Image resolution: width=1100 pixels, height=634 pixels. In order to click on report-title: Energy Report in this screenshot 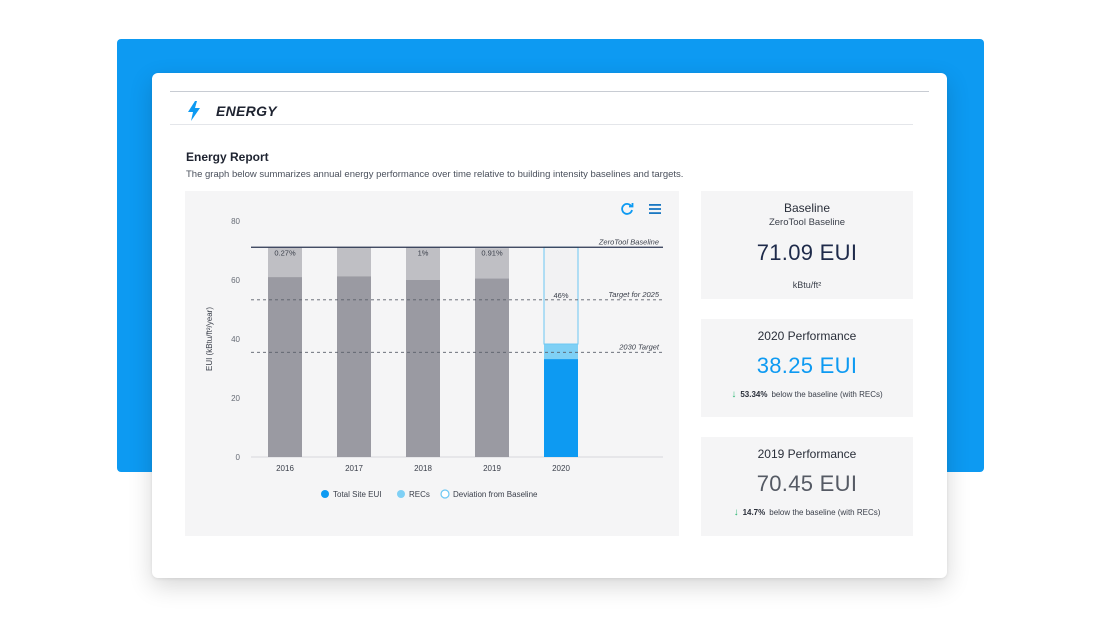, I will do `click(227, 157)`.